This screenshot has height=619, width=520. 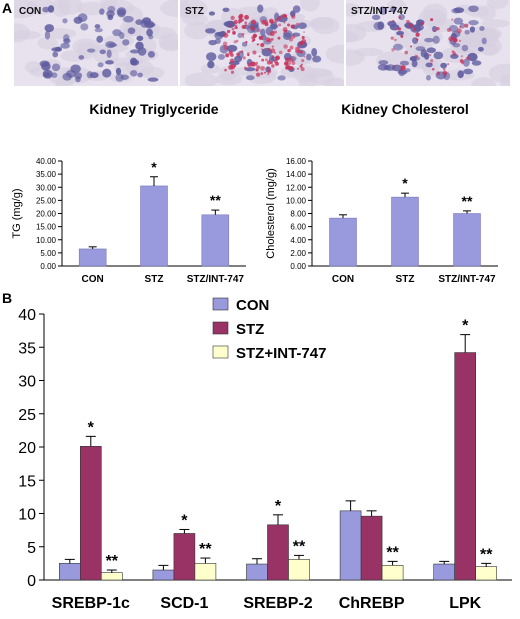 I want to click on x-tick-label: CON, so click(x=343, y=279).